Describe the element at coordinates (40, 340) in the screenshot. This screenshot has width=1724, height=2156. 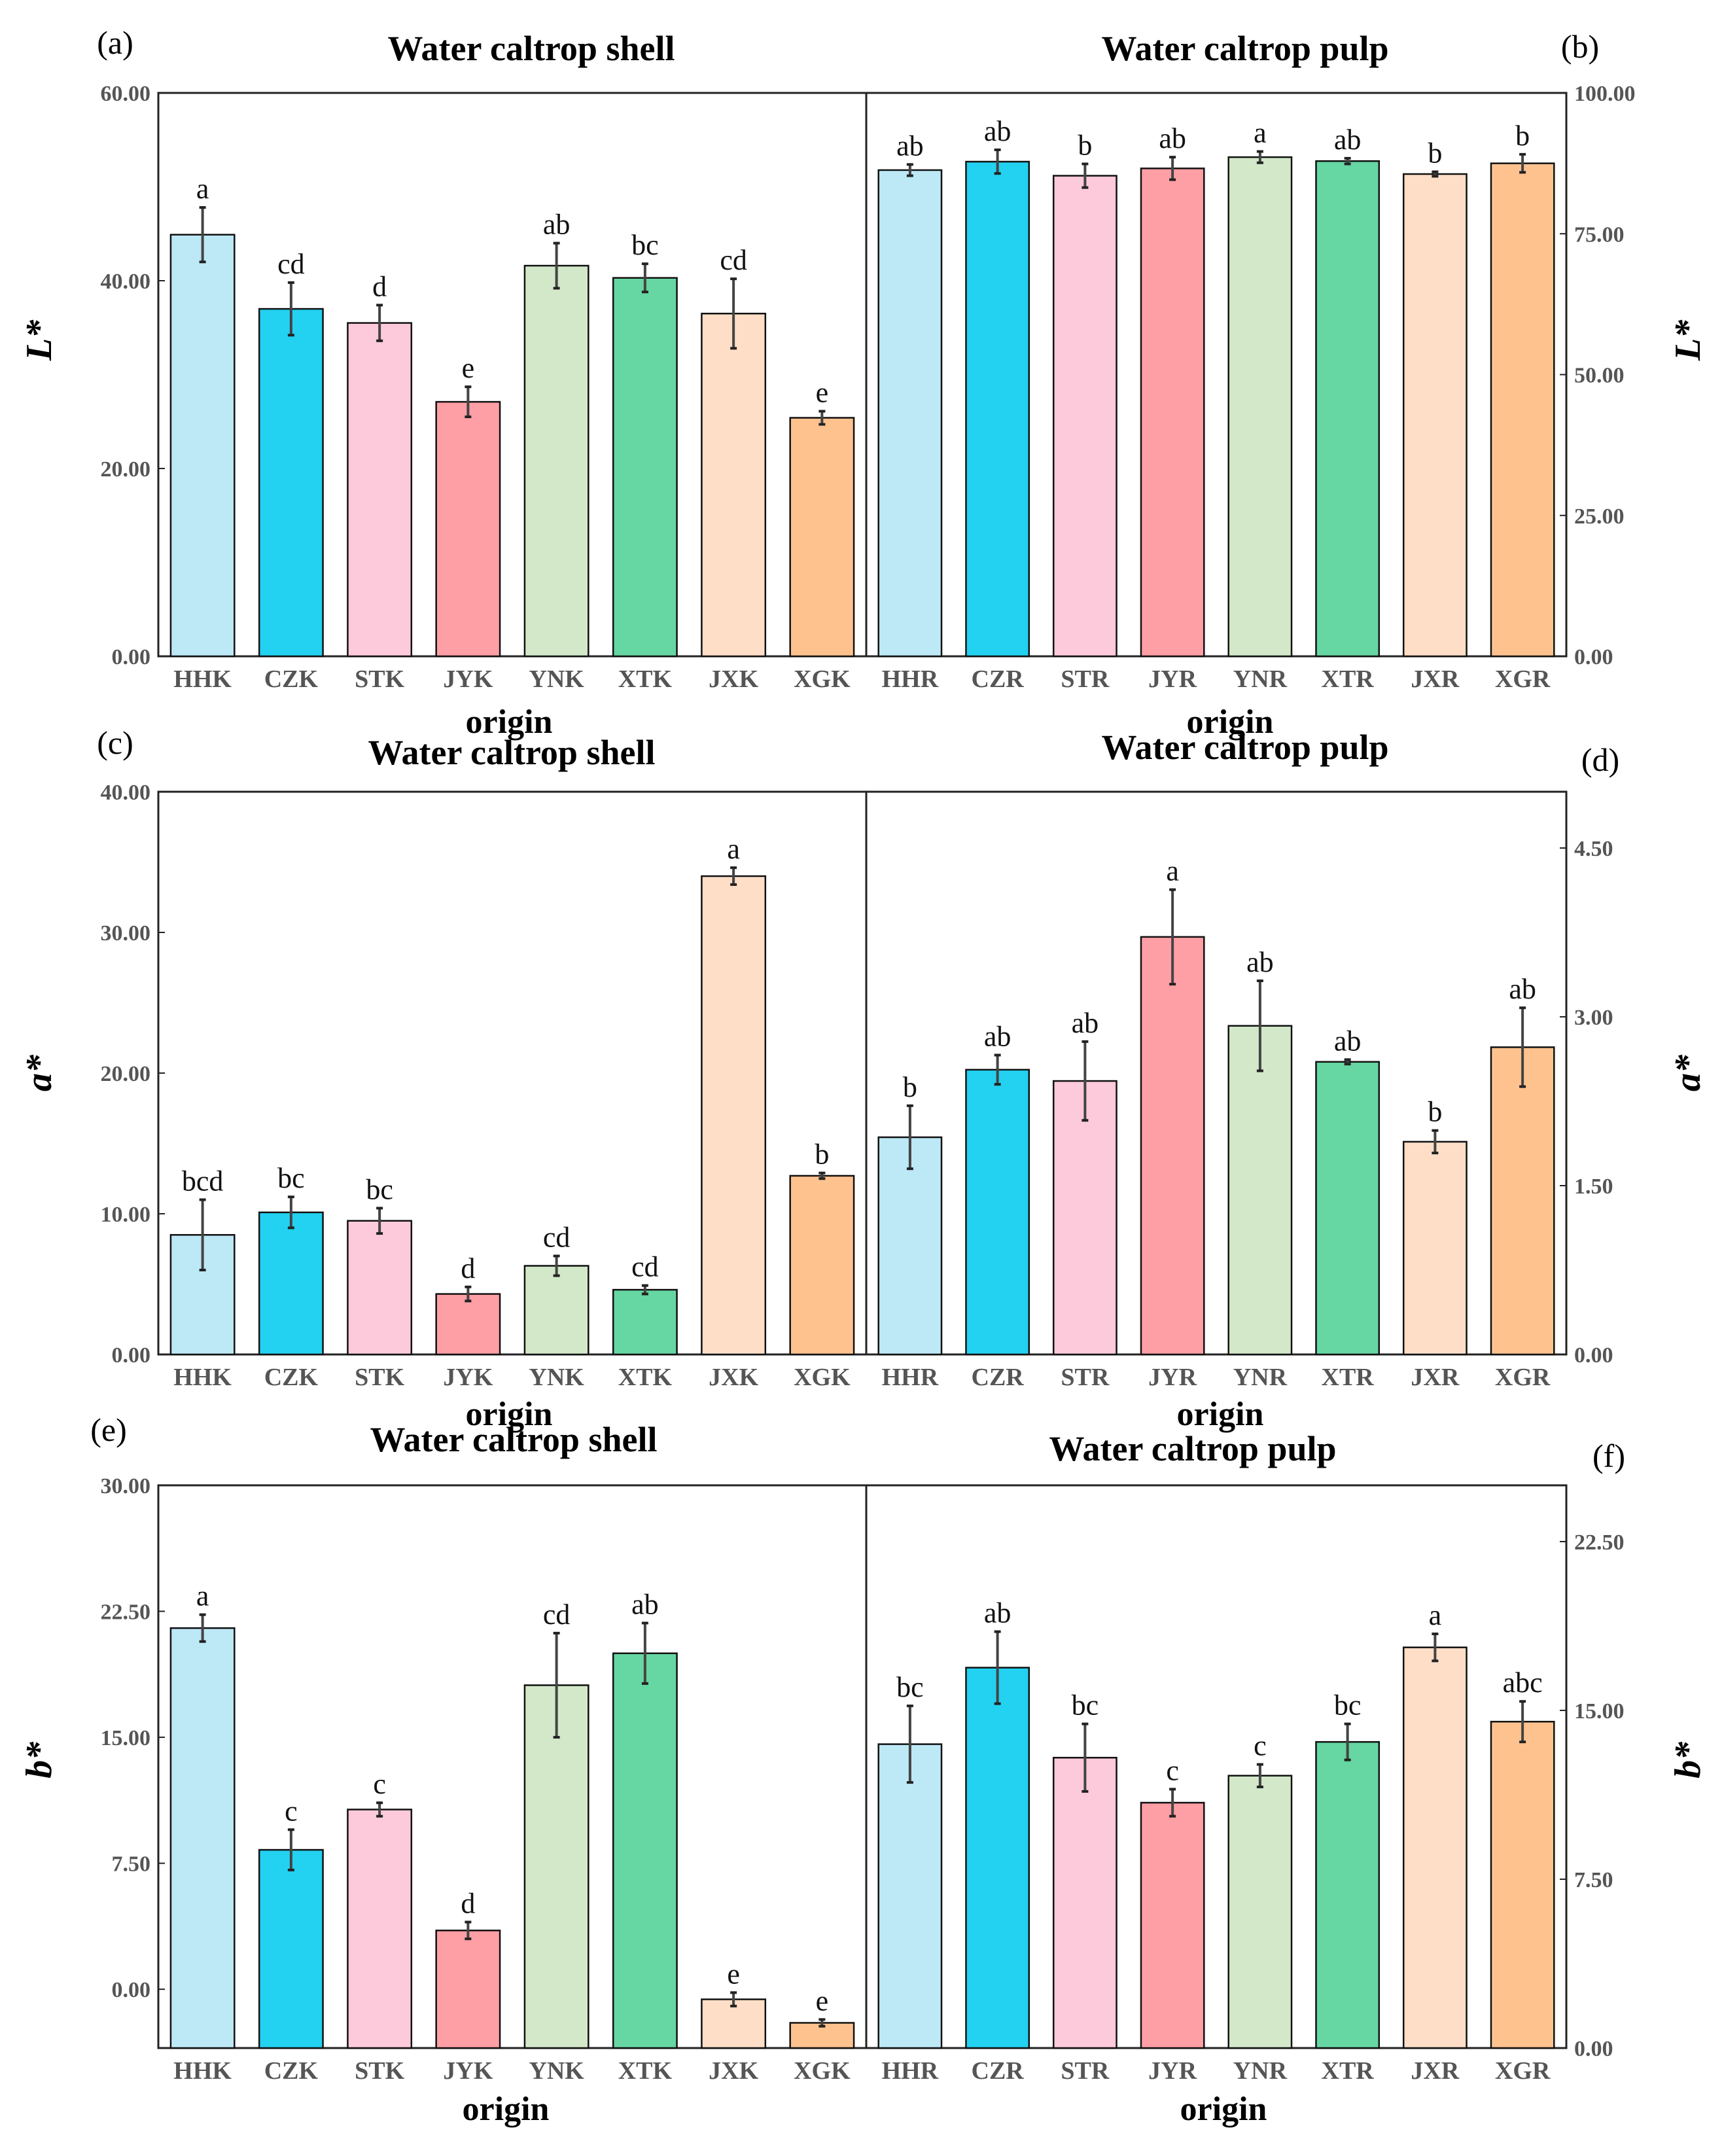
I see `y-axis-label-left-L: L*` at that location.